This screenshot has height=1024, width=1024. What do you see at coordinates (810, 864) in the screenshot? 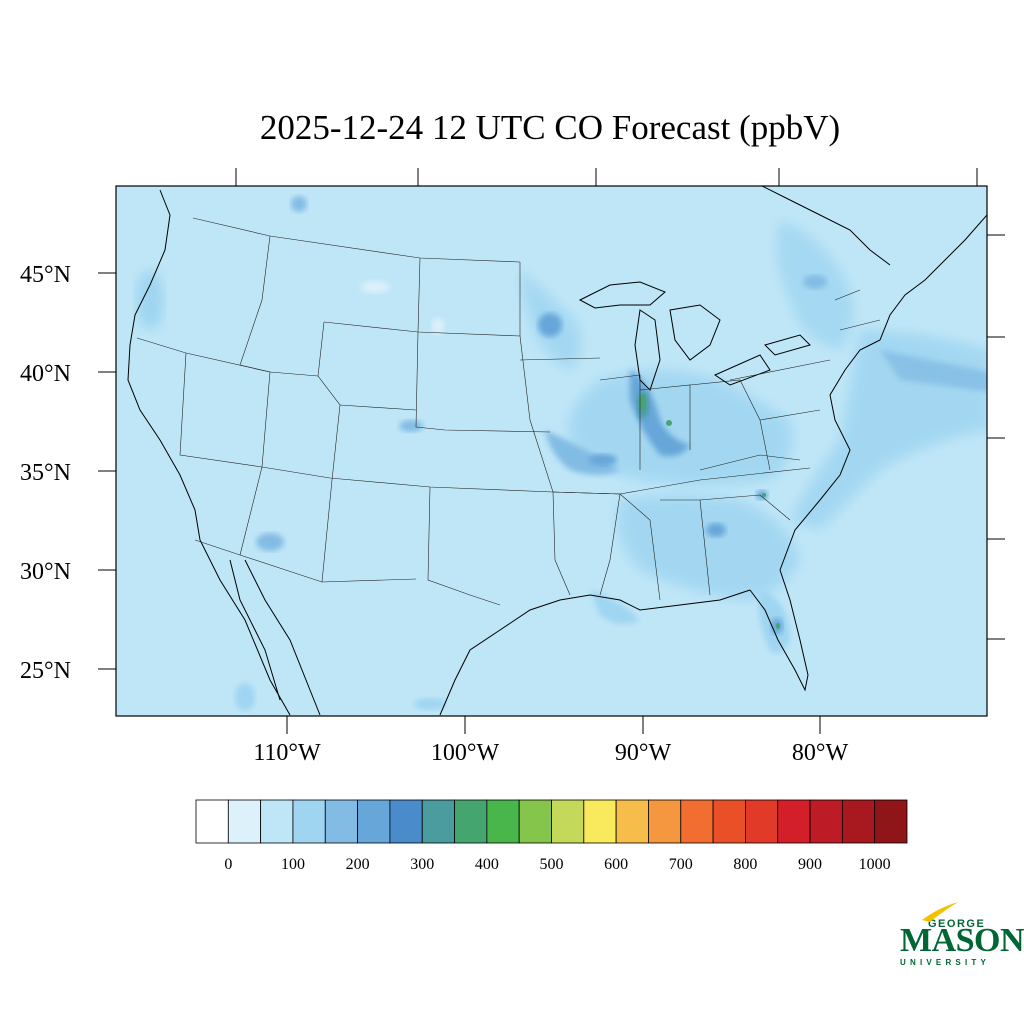
I see `colorbar-tick-label: 900` at bounding box center [810, 864].